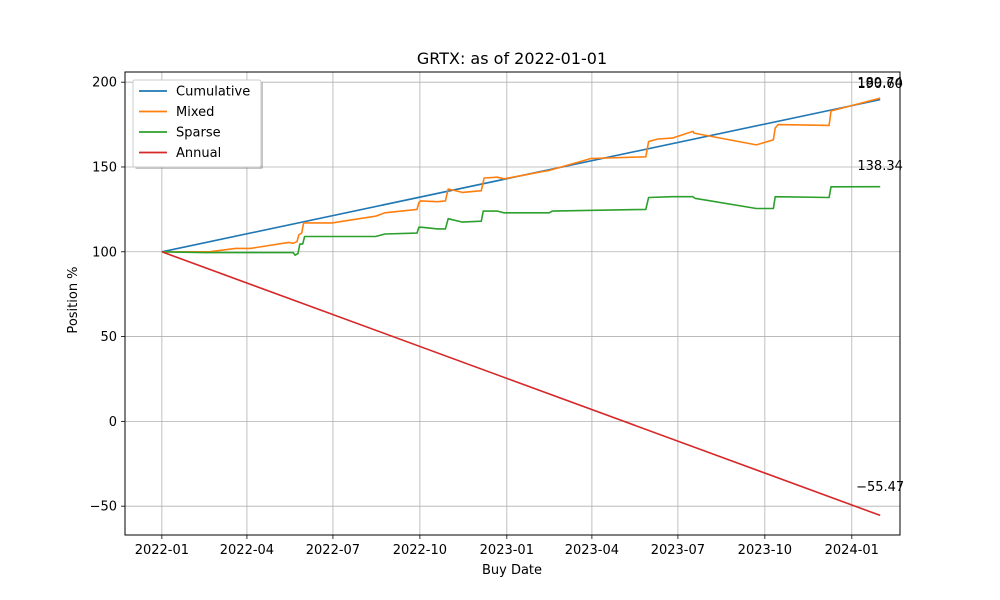 The height and width of the screenshot is (600, 1000). Describe the element at coordinates (195, 112) in the screenshot. I see `legend-entry: Mixed` at that location.